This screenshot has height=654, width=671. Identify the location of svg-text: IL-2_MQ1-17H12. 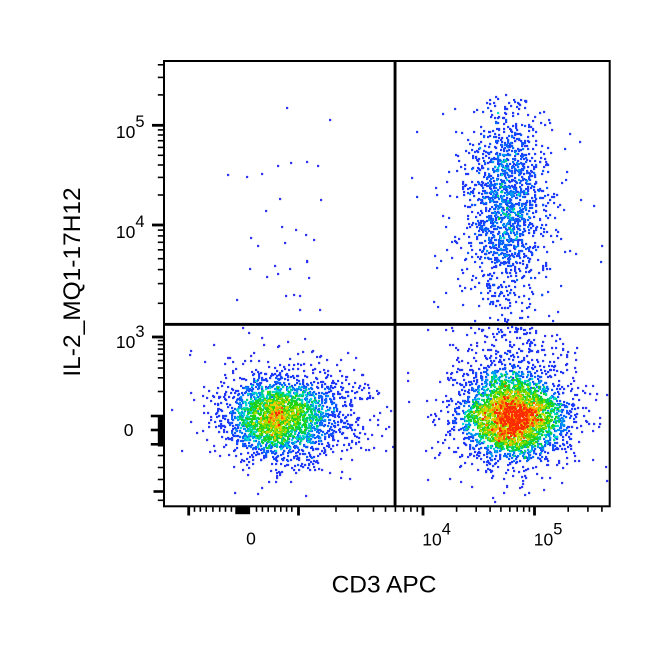
(72, 281).